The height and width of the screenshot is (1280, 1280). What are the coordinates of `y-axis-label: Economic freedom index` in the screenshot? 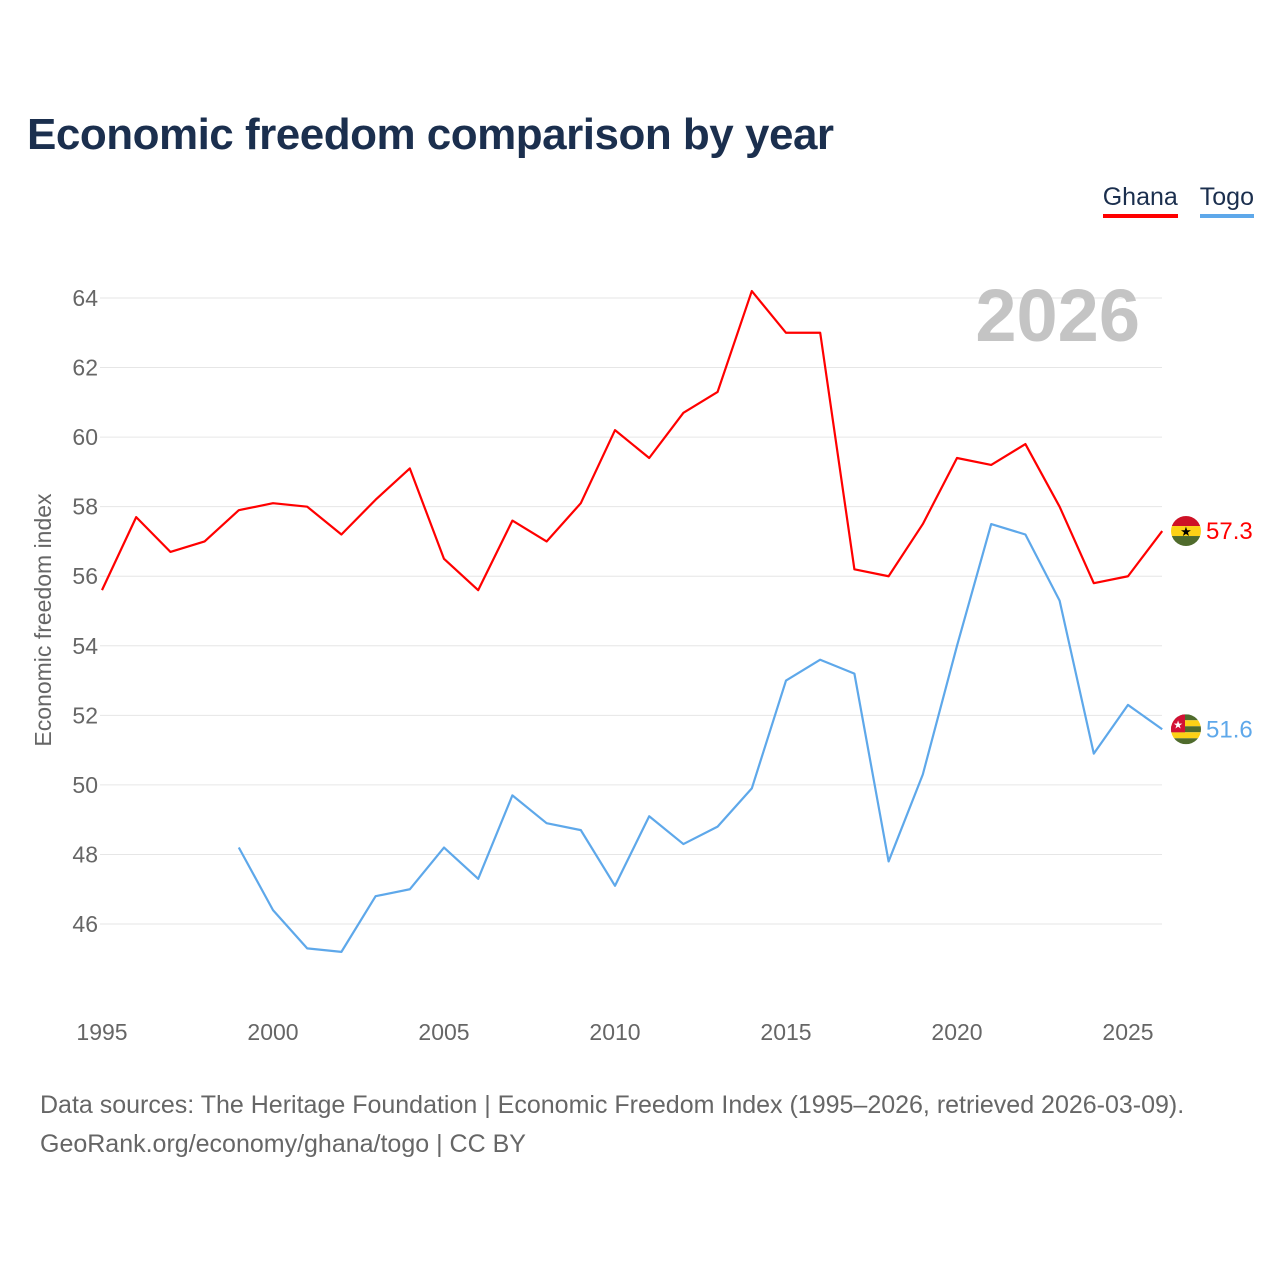 It's located at (43, 620).